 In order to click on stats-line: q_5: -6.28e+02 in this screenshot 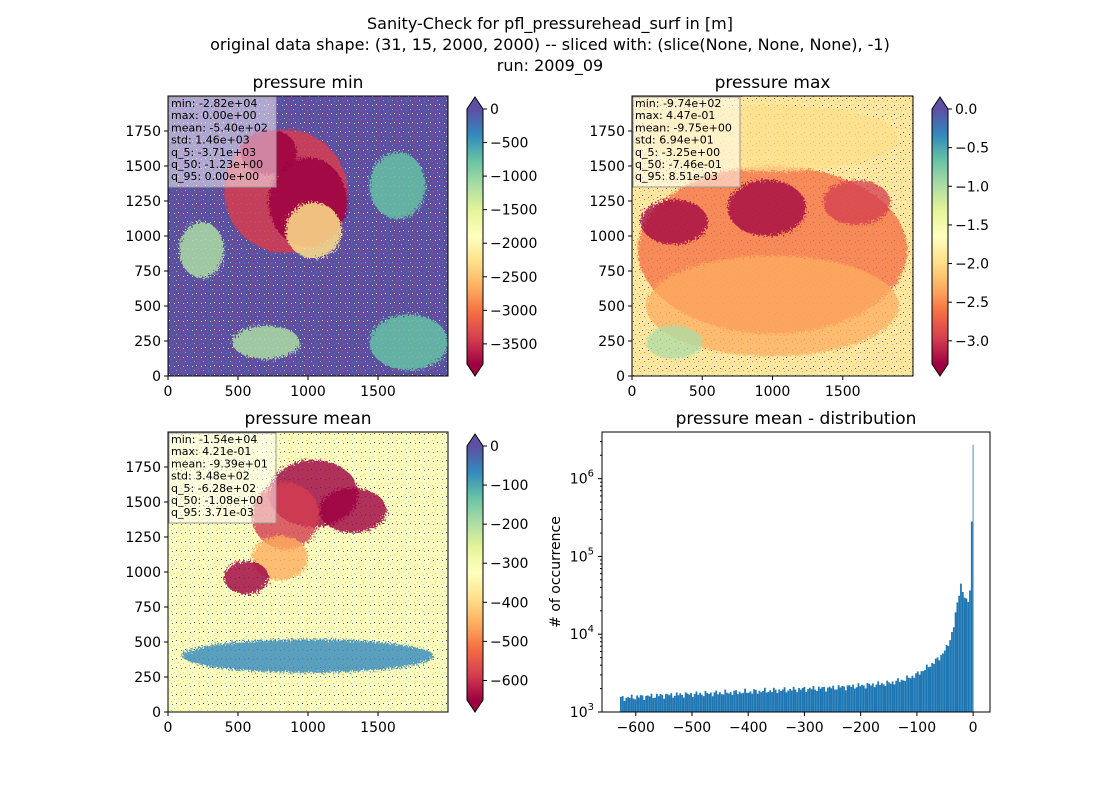, I will do `click(213, 488)`.